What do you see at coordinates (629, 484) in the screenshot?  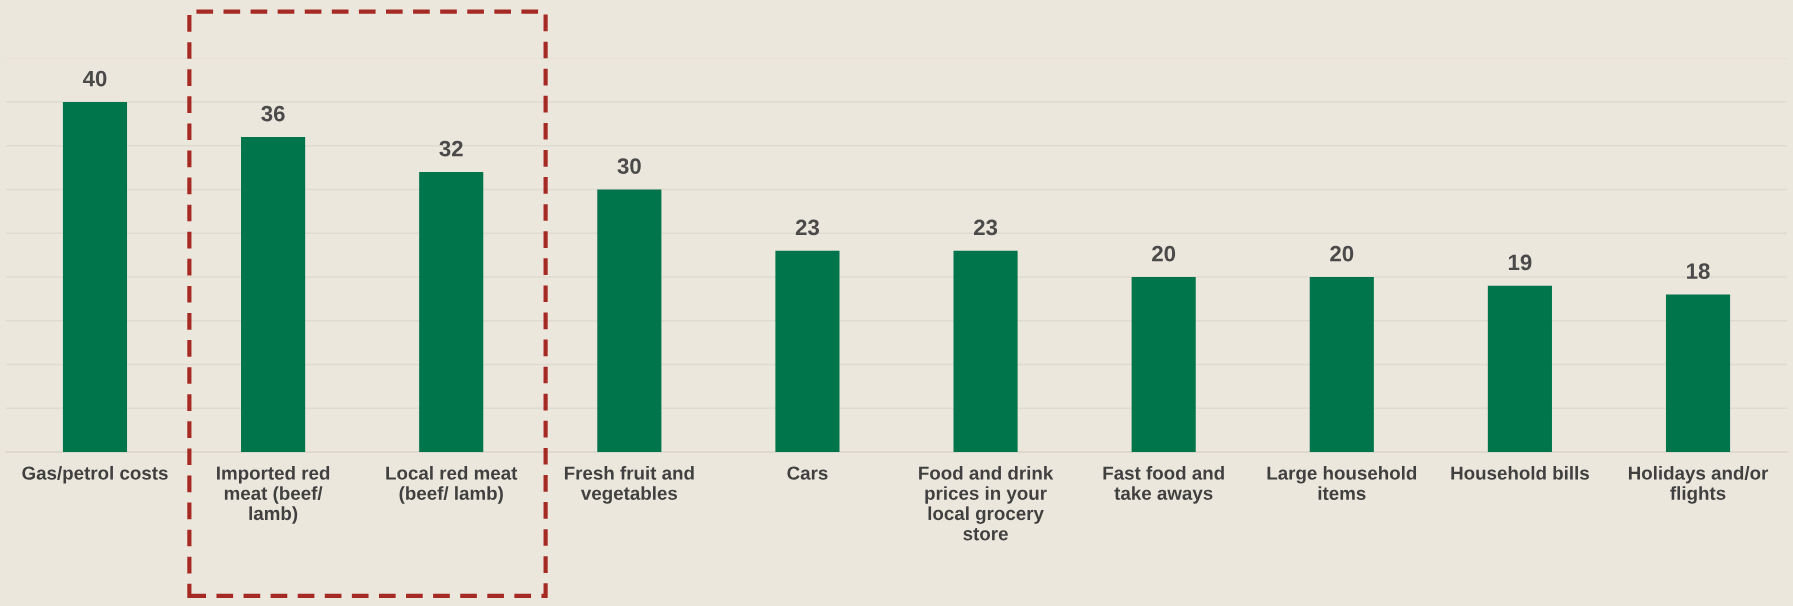 I see `x-tick-label: Fresh fruit and vegetables` at bounding box center [629, 484].